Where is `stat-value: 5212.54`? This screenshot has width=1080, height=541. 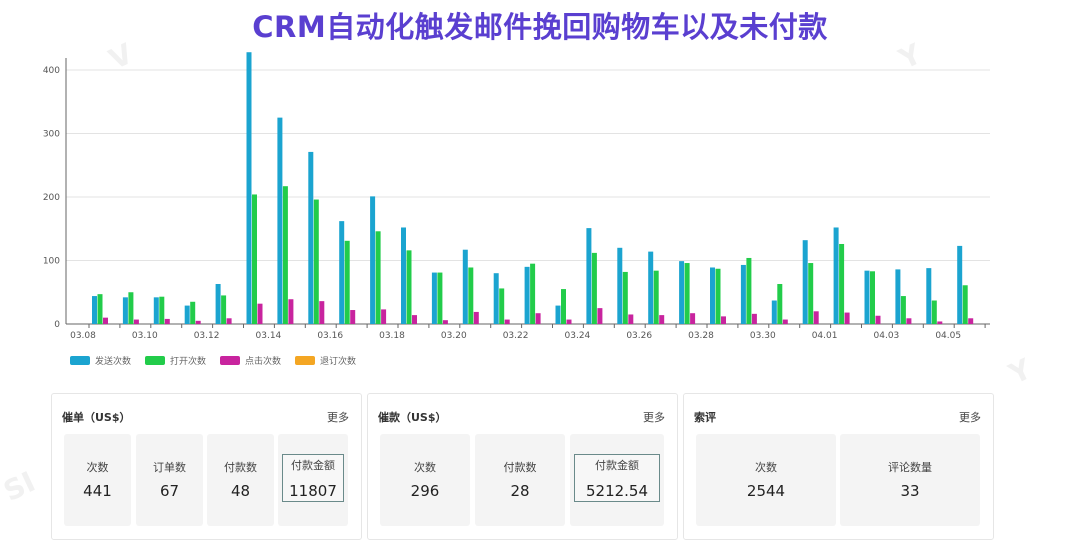
stat-value: 5212.54 is located at coordinates (617, 491).